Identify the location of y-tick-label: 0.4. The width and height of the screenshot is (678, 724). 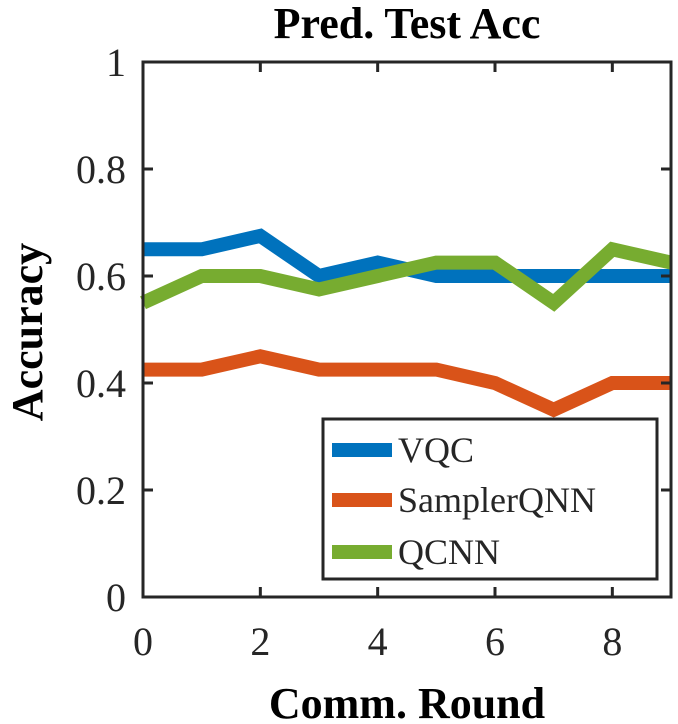
(101, 383).